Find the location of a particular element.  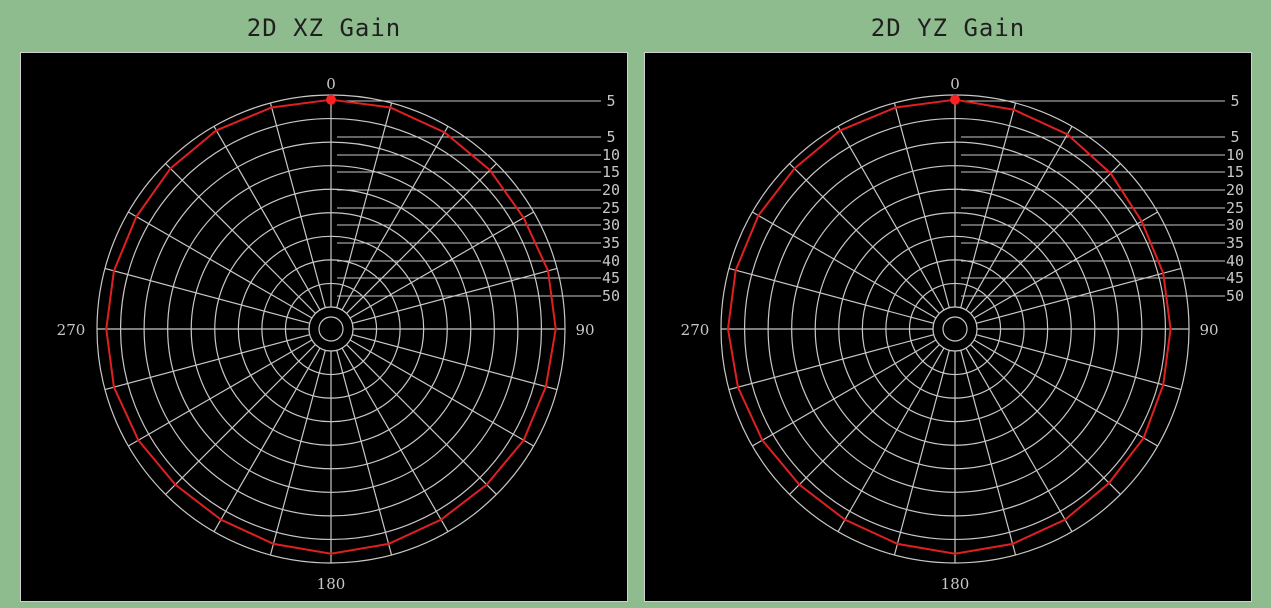

angle-tick-label: 180 is located at coordinates (955, 584).